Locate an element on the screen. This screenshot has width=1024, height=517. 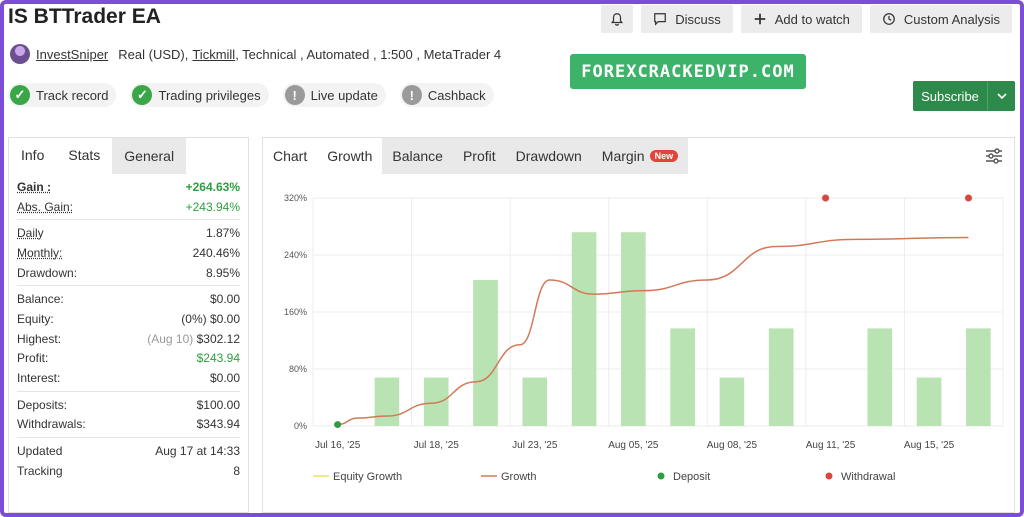
add-to-watch-button: Add to watch is located at coordinates (801, 19).